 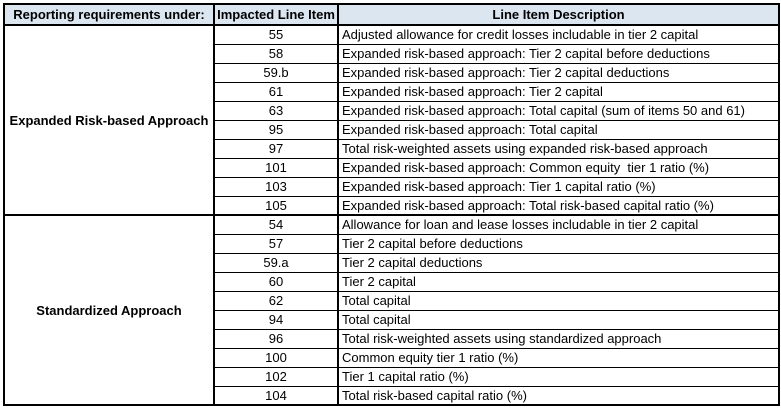 I want to click on table-row: 57 Tier 2 capital before deductions, so click(x=392, y=243).